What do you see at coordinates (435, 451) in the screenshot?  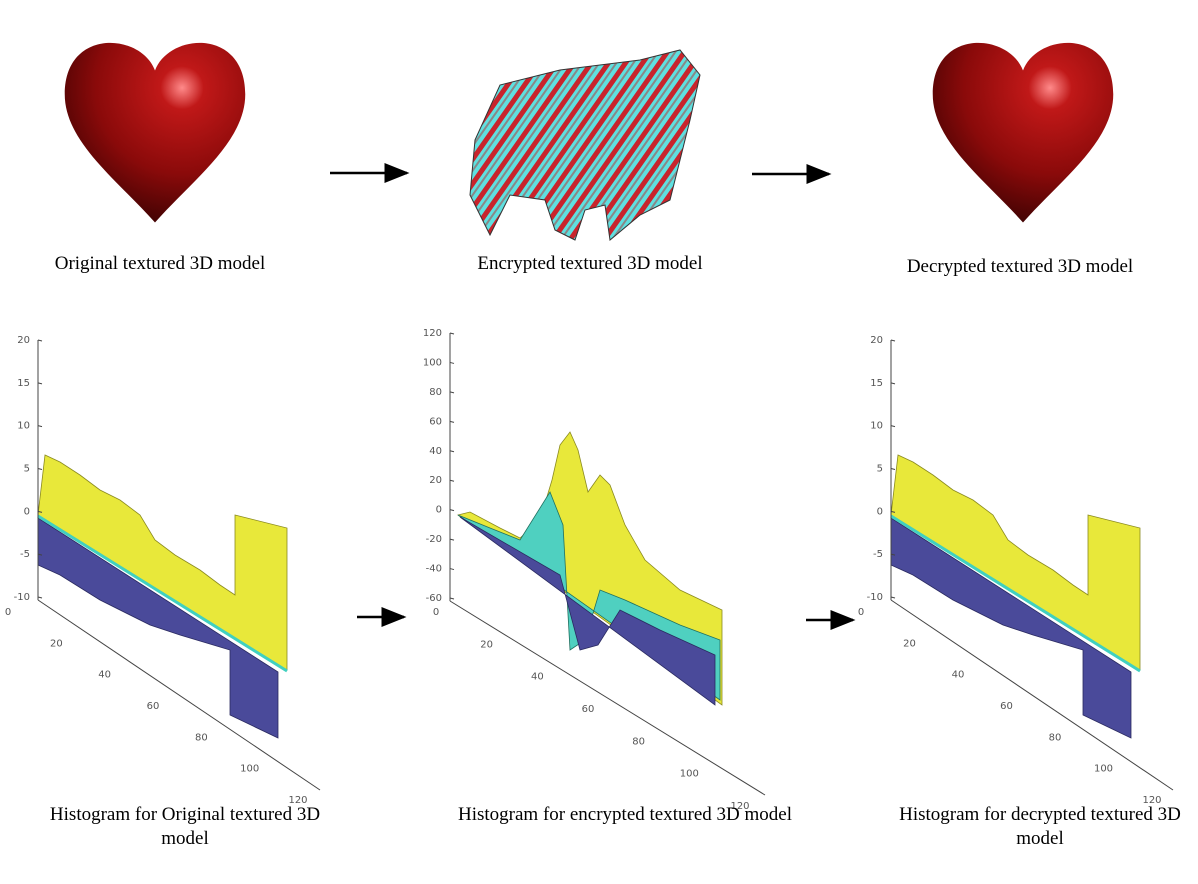 I see `y-tick-label: 40` at bounding box center [435, 451].